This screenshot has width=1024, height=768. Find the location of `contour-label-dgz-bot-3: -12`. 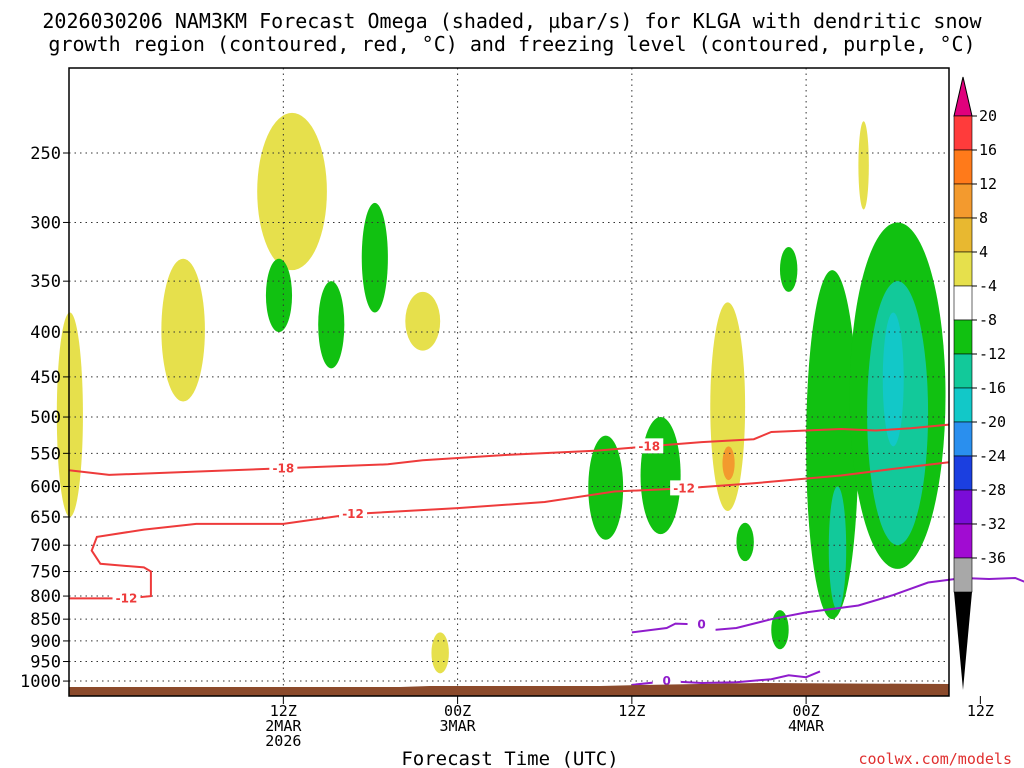

contour-label-dgz-bot-3: -12 is located at coordinates (684, 488).